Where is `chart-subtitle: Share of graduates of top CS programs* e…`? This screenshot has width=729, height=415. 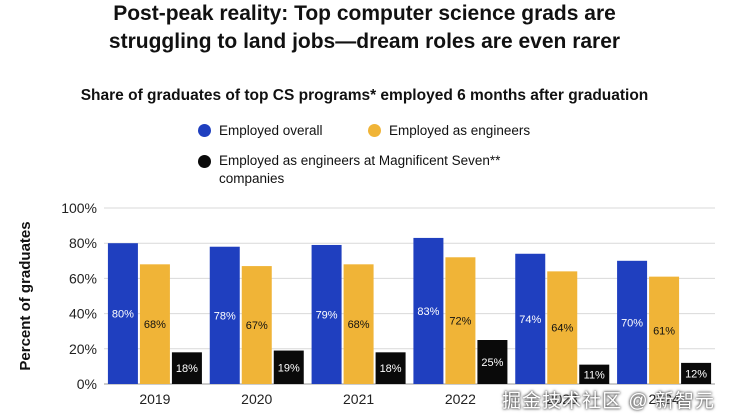 chart-subtitle: Share of graduates of top CS programs* e… is located at coordinates (364, 95).